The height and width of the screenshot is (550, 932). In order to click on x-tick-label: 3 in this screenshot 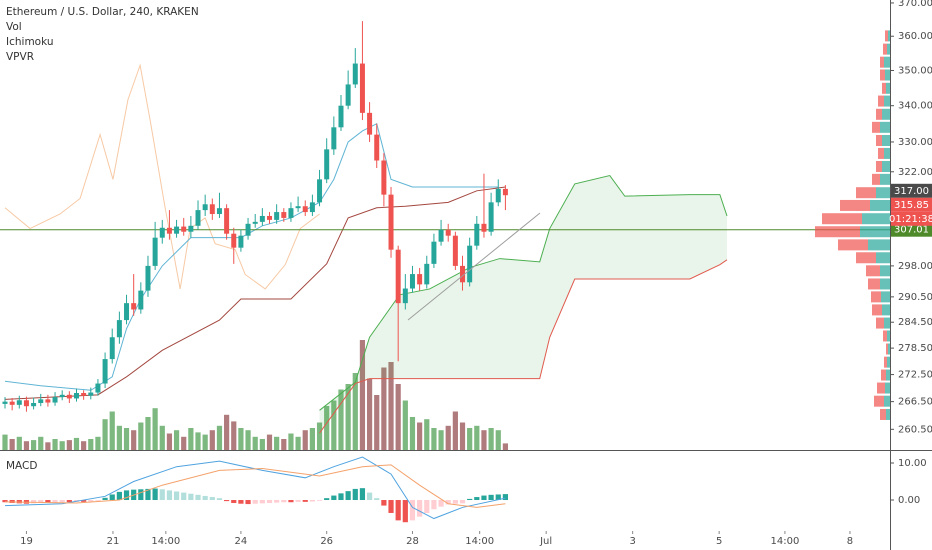, I will do `click(632, 541)`.